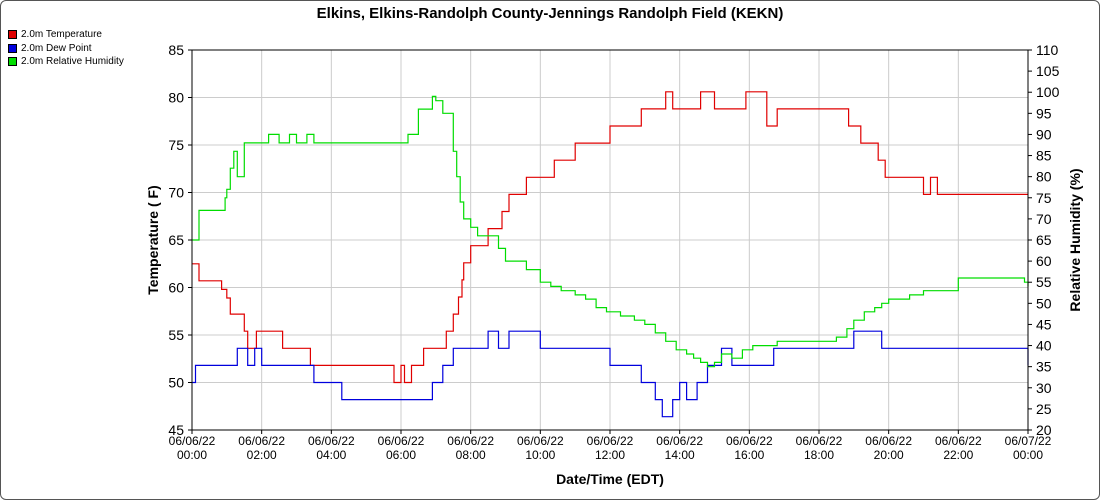 This screenshot has width=1100, height=500. What do you see at coordinates (72, 62) in the screenshot?
I see `legend-label-relative-humidity: 2.0m Relative Humidity` at bounding box center [72, 62].